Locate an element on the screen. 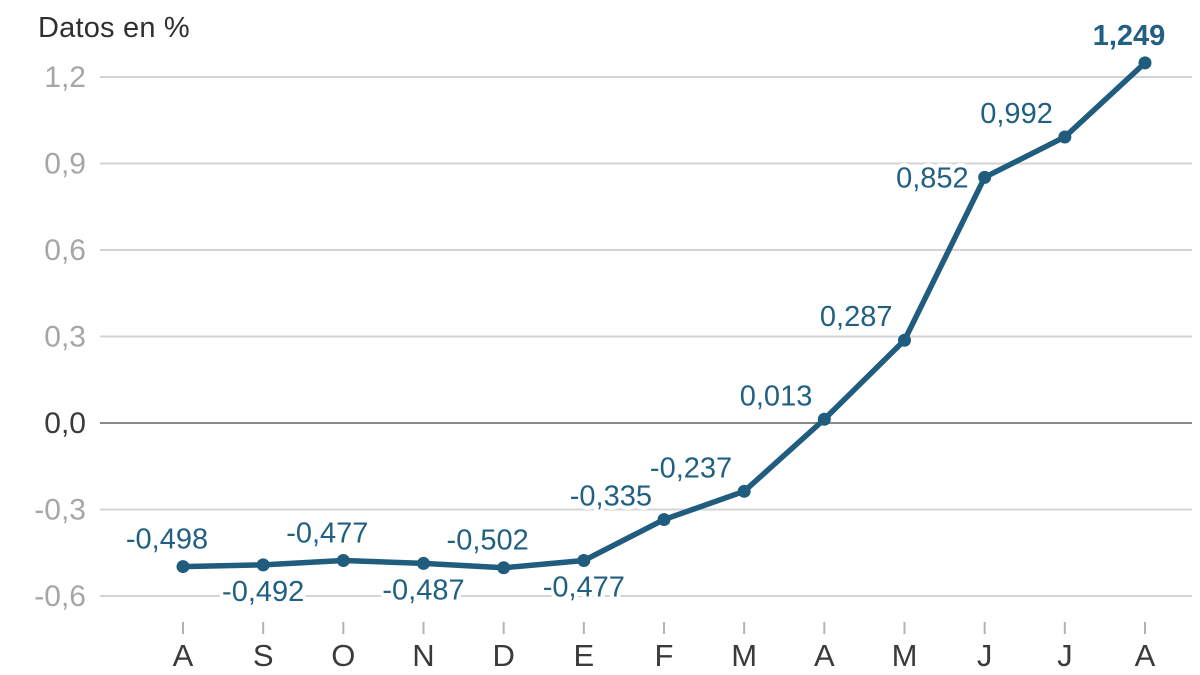 The image size is (1200, 675). data-point-label: -0,502 is located at coordinates (488, 541).